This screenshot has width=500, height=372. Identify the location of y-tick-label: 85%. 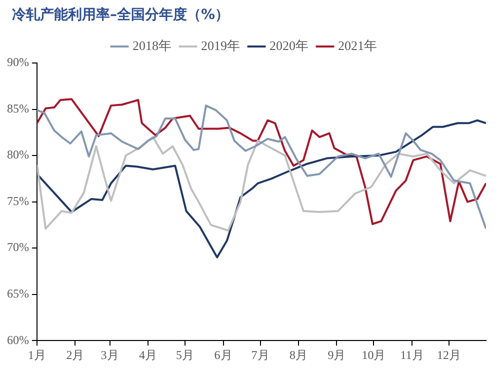
(17, 108).